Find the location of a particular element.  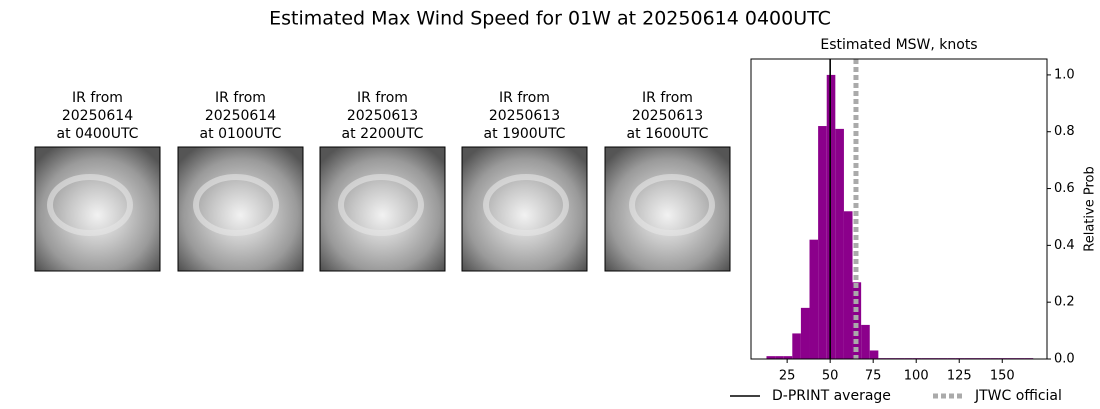

legend-label: D-PRINT average is located at coordinates (831, 396).